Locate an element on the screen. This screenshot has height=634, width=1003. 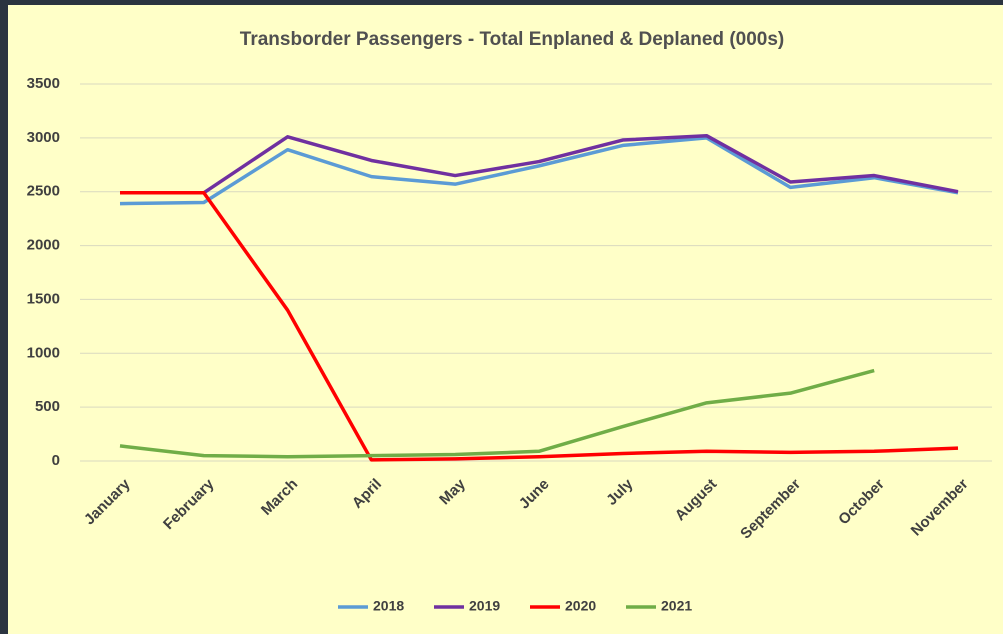
y-tick-label: 2000 is located at coordinates (43, 245).